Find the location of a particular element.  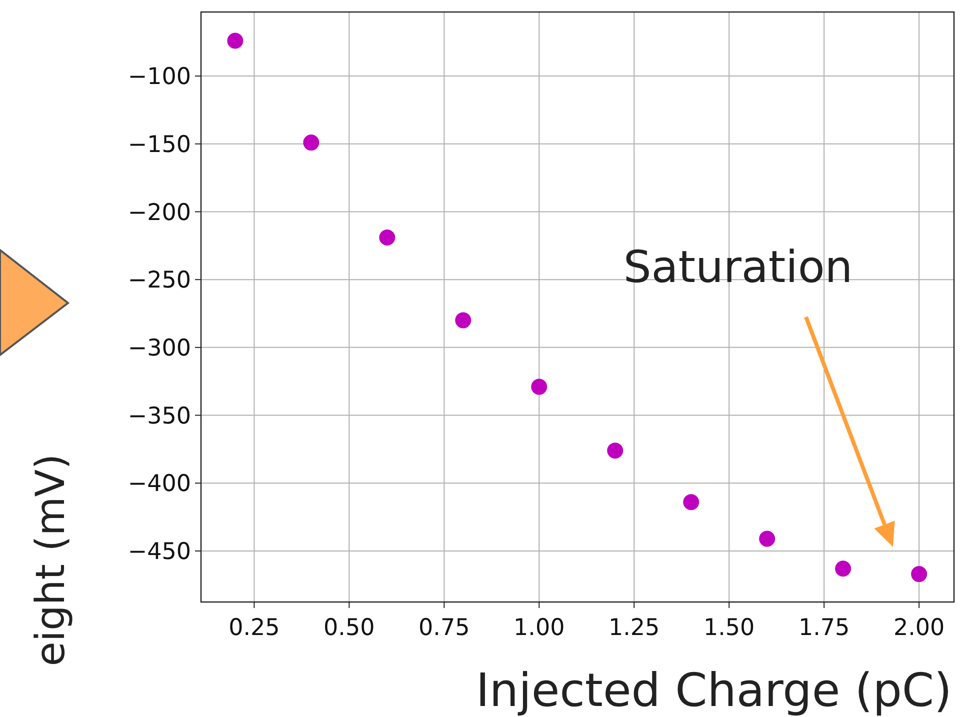

x-tick-label: 1.00 is located at coordinates (539, 628).